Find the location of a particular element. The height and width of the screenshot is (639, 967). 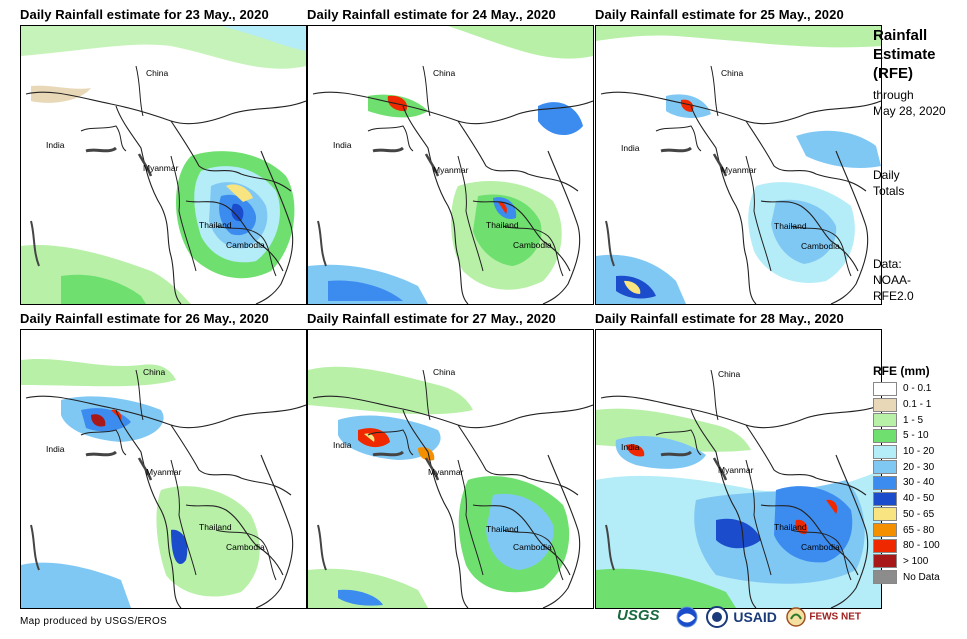

fewsnet-logo: FEWS NET is located at coordinates (823, 617).